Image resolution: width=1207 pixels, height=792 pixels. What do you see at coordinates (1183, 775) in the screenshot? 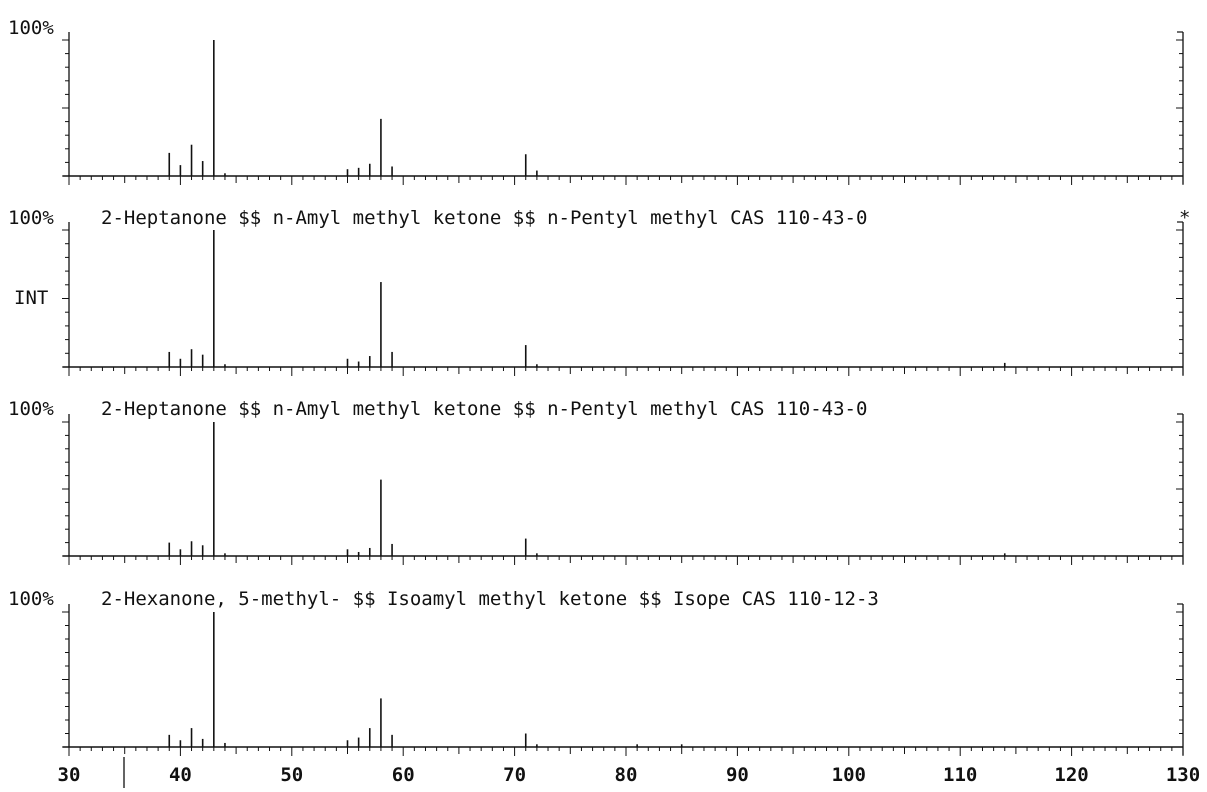
I see `x-tick-label: 130` at bounding box center [1183, 775].